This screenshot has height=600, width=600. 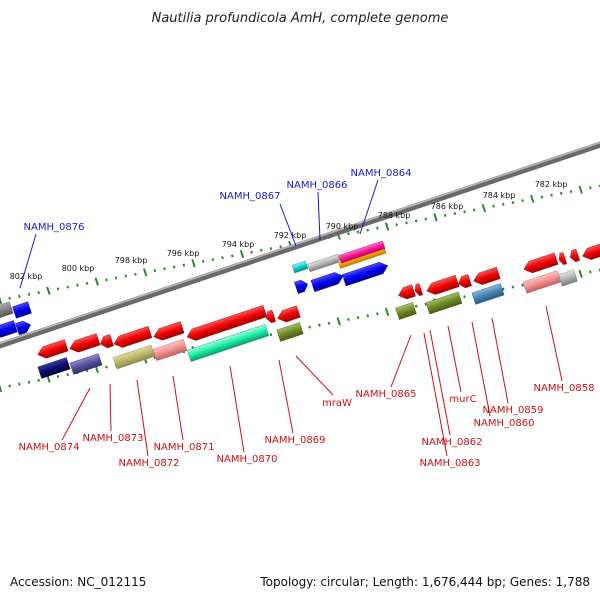 What do you see at coordinates (551, 184) in the screenshot?
I see `ruler-label: 782 kbp` at bounding box center [551, 184].